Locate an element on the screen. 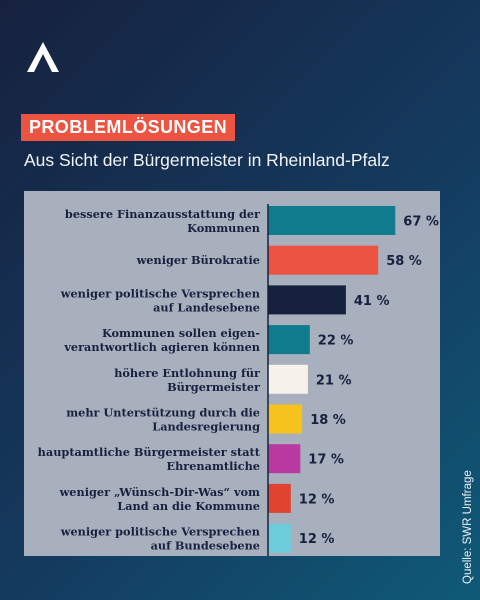 The image size is (480, 600). value-label: 41 % is located at coordinates (372, 301).